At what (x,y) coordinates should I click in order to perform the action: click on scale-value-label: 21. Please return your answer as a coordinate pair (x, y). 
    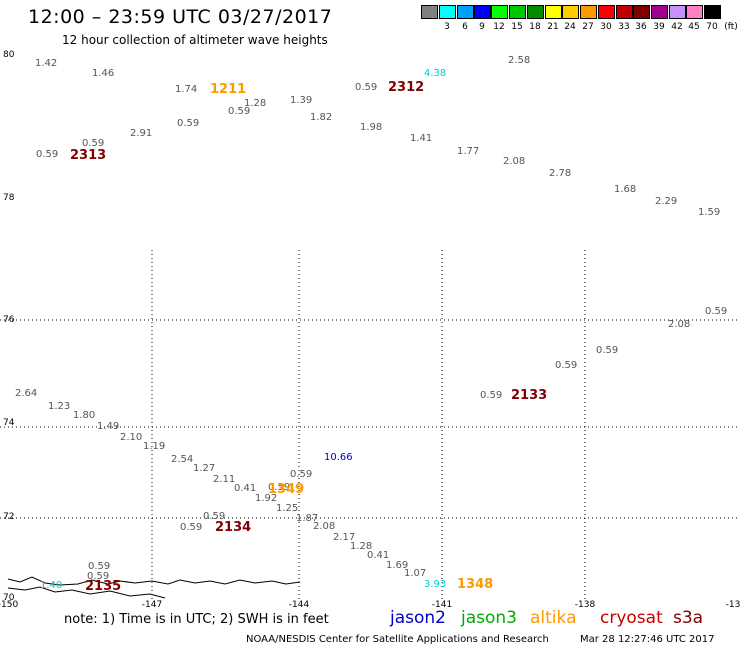
    Looking at the image, I should click on (553, 27).